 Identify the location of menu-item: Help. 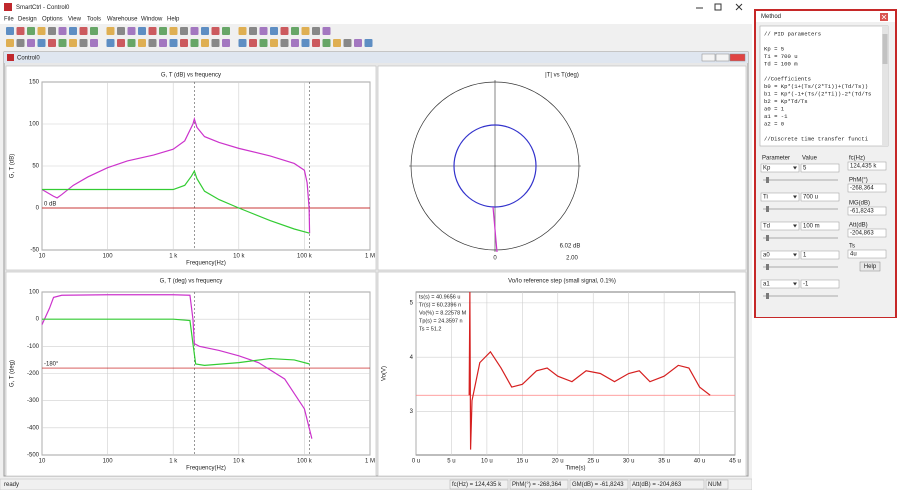
(173, 20).